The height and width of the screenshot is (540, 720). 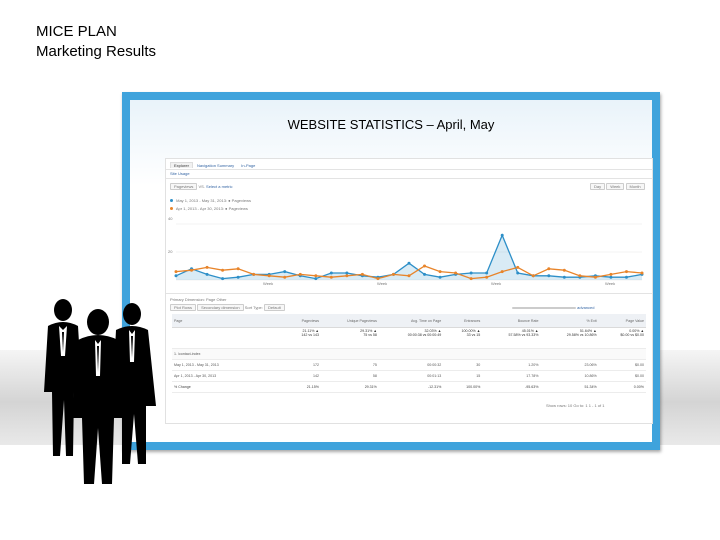 I want to click on month-button: Month, so click(x=635, y=186).